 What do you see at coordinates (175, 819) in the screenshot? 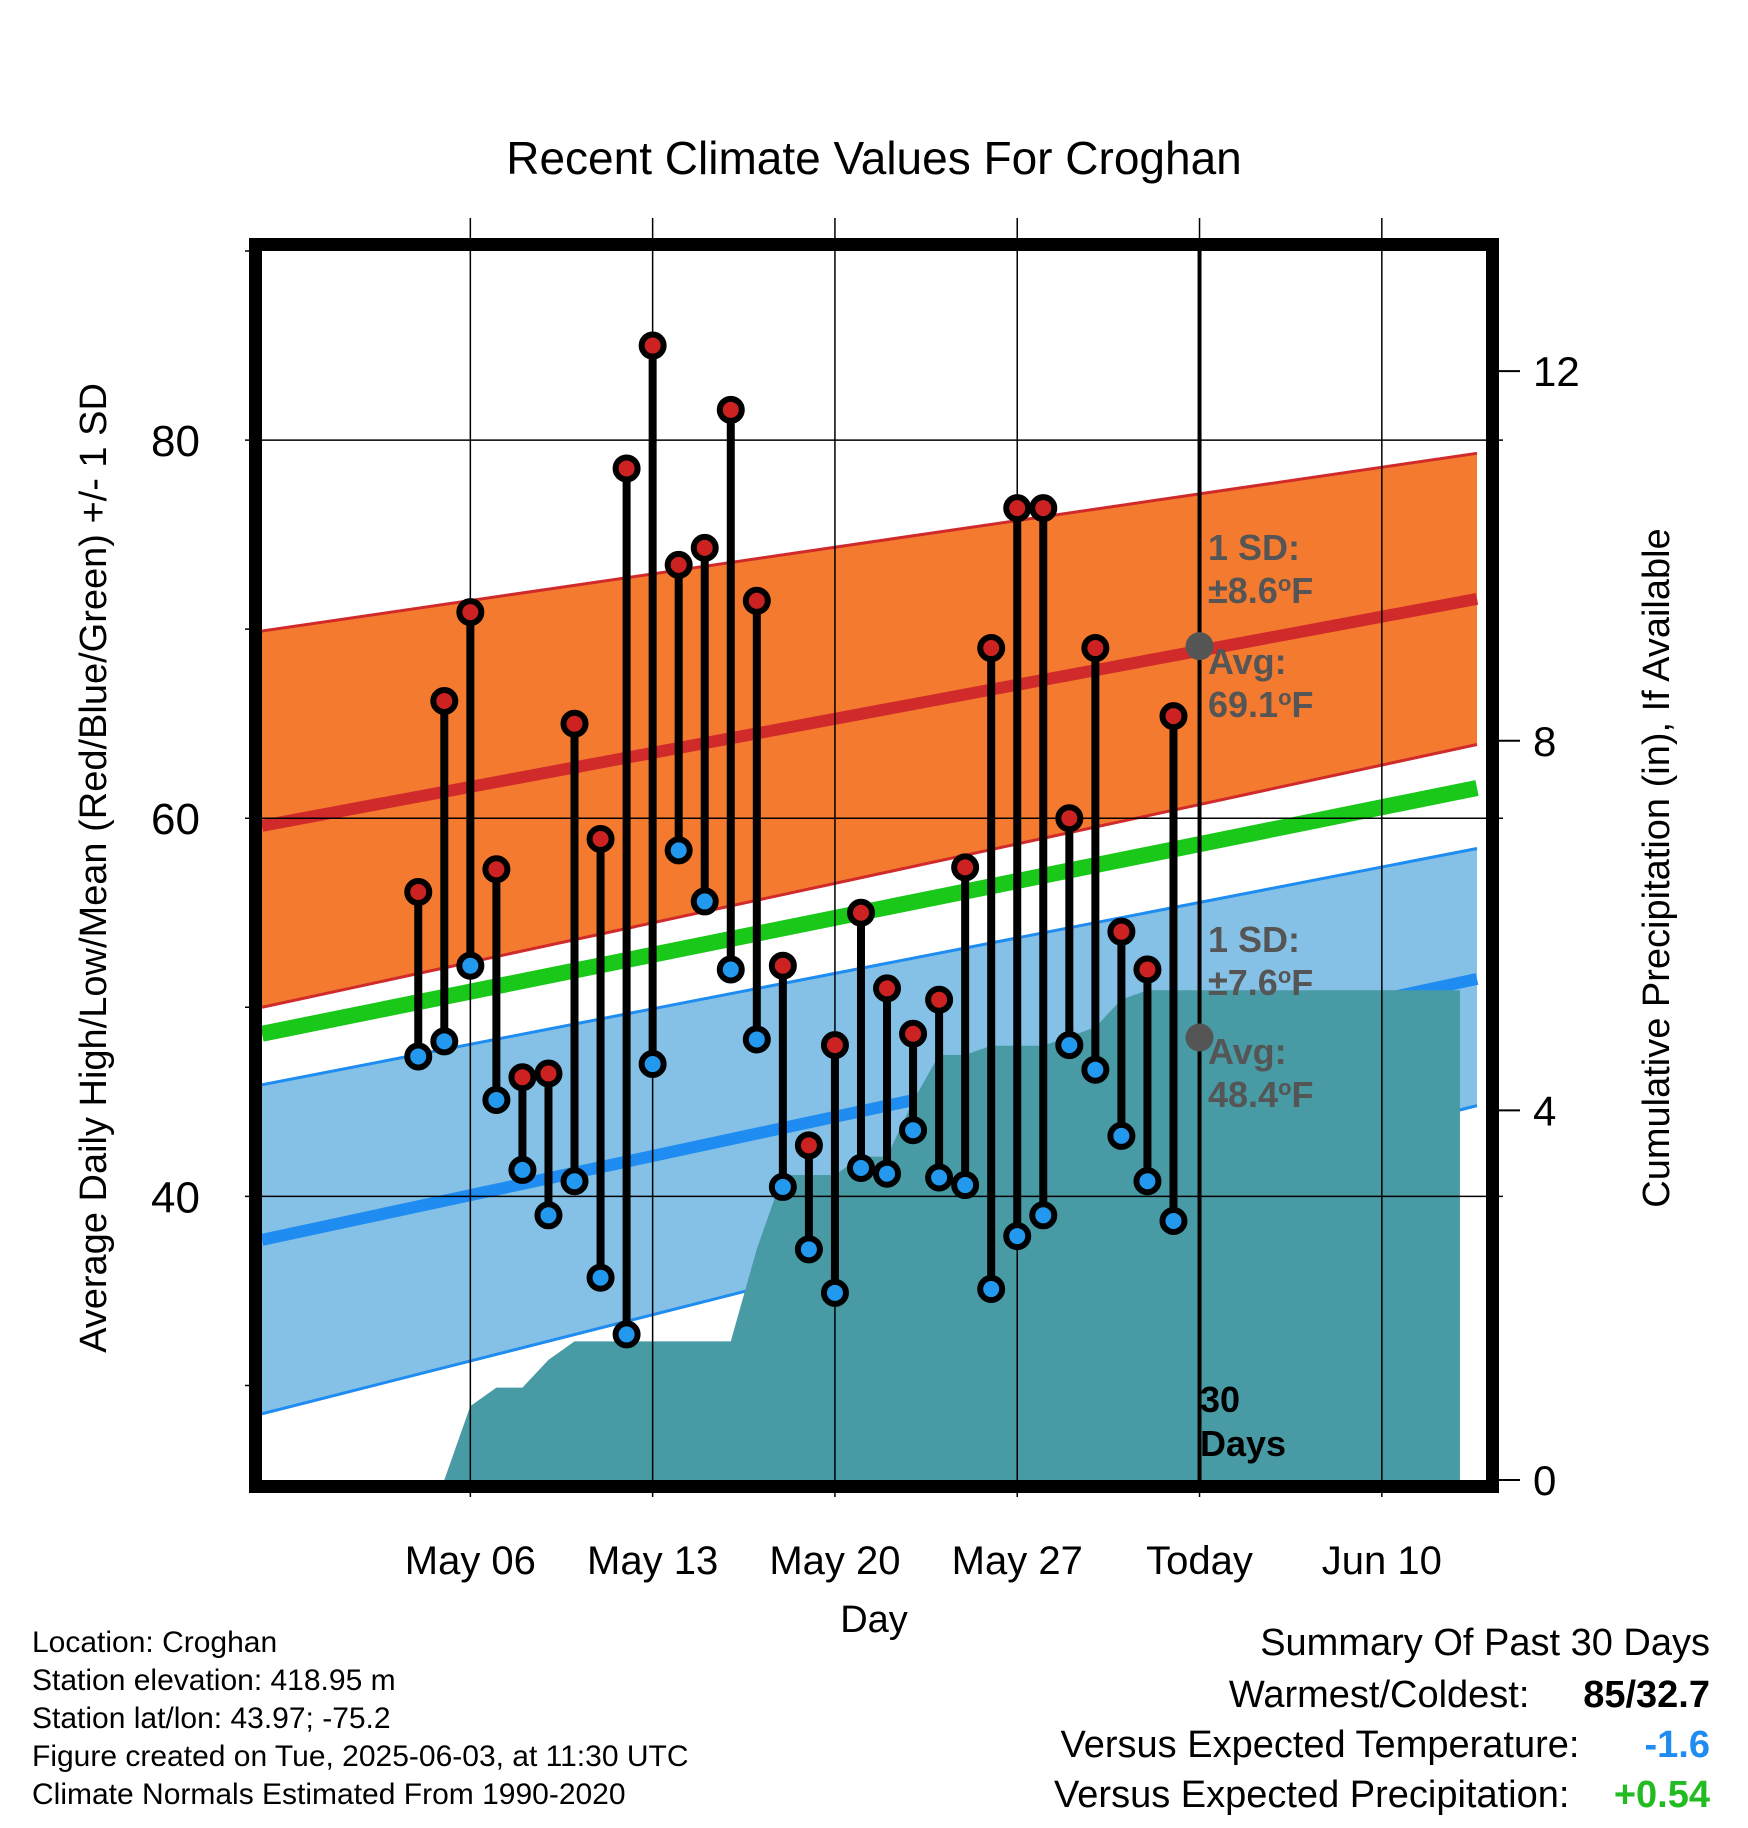
I see `y-tick-label-1: 60` at bounding box center [175, 819].